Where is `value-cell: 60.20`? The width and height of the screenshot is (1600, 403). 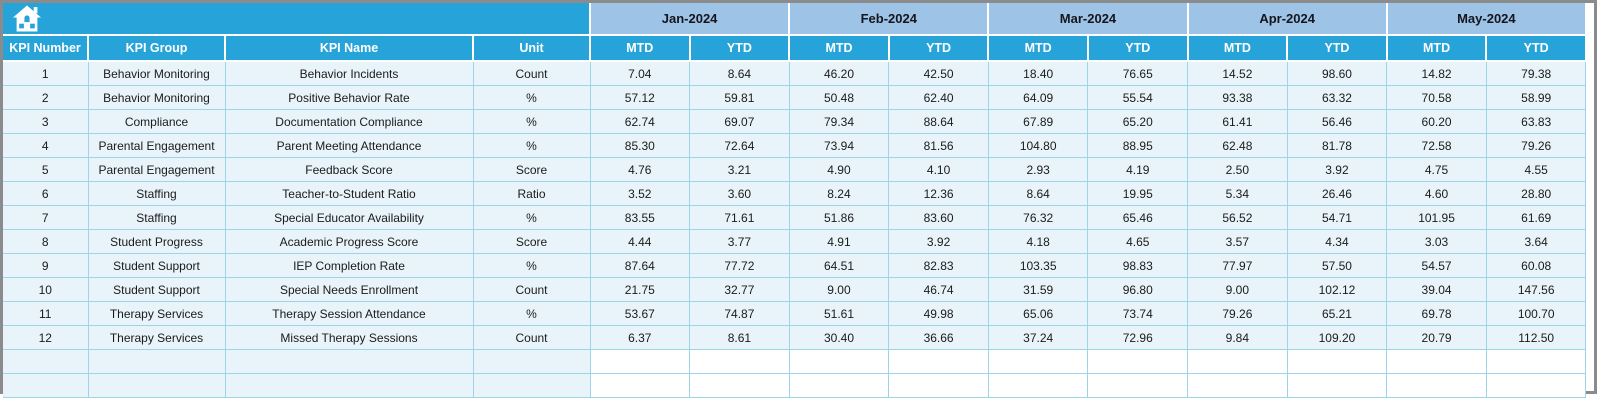 value-cell: 60.20 is located at coordinates (1436, 121).